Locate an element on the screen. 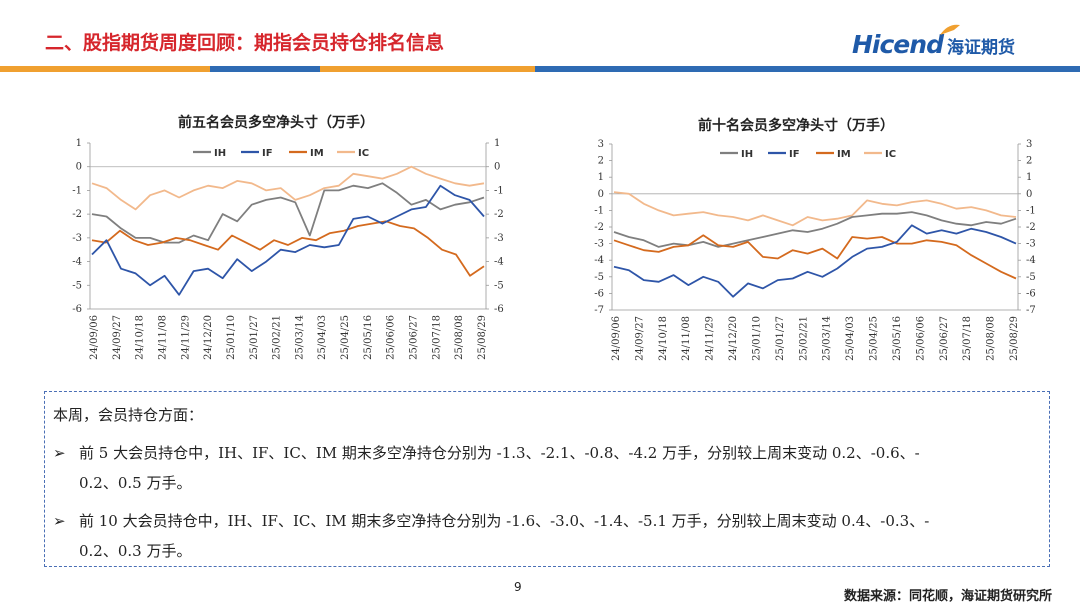  y-tick-label-left: -7 is located at coordinates (599, 310).